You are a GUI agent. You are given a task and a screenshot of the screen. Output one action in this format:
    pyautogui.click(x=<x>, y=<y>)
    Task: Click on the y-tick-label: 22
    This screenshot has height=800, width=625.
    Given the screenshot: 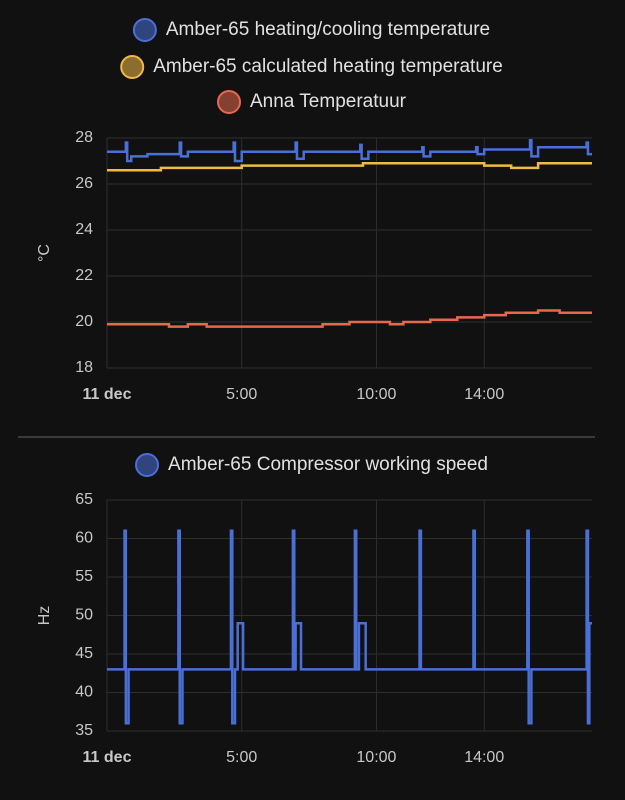 What is the action you would take?
    pyautogui.click(x=84, y=275)
    